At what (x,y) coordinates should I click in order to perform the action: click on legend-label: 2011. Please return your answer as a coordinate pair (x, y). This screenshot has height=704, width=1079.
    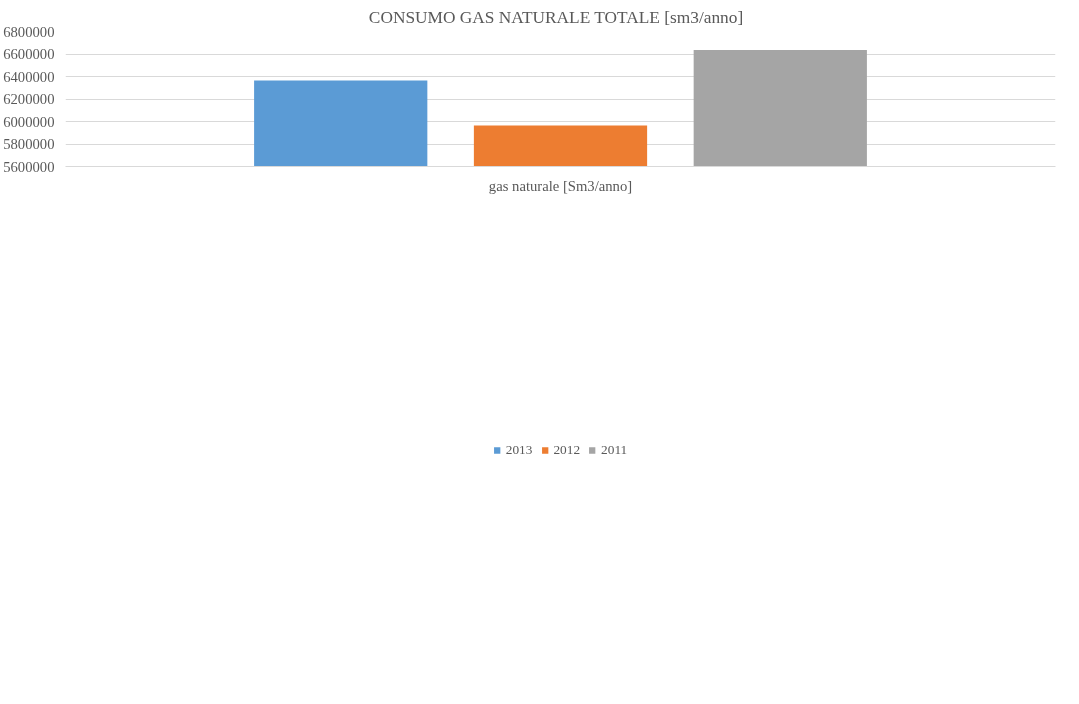
    Looking at the image, I should click on (614, 450).